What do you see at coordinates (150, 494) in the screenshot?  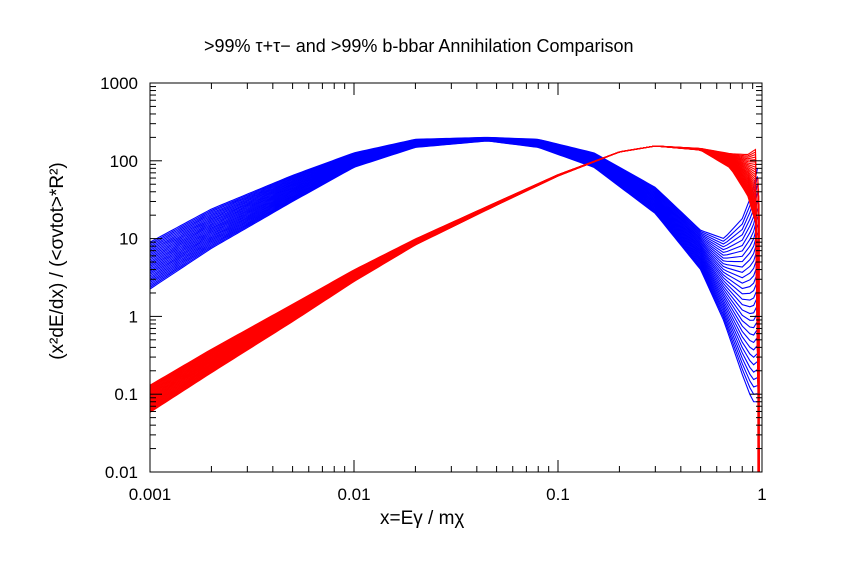 I see `x-tick-label: 0.001` at bounding box center [150, 494].